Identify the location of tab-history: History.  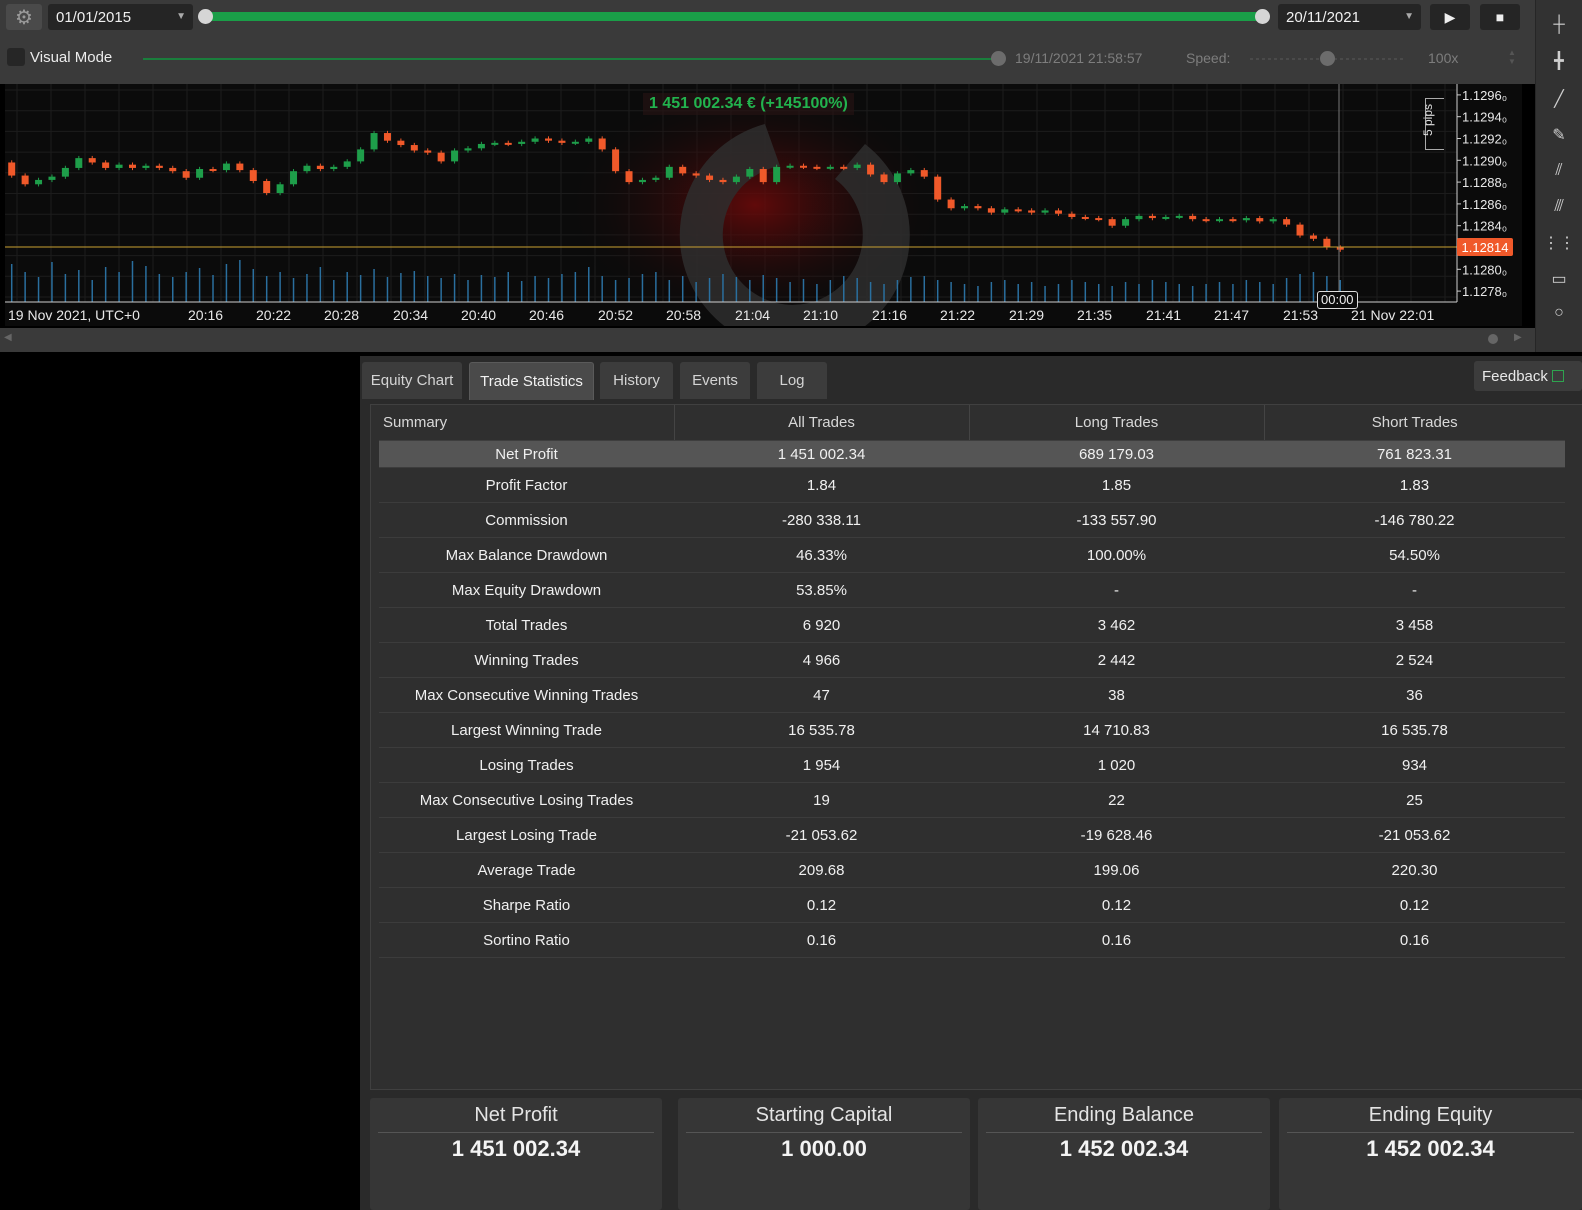
(636, 380).